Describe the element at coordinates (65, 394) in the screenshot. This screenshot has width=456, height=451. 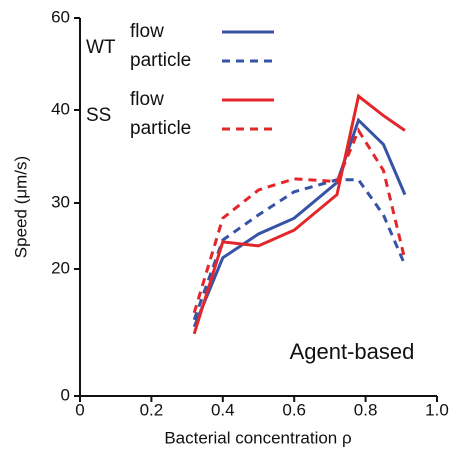
I see `y-tick-label: 0` at that location.